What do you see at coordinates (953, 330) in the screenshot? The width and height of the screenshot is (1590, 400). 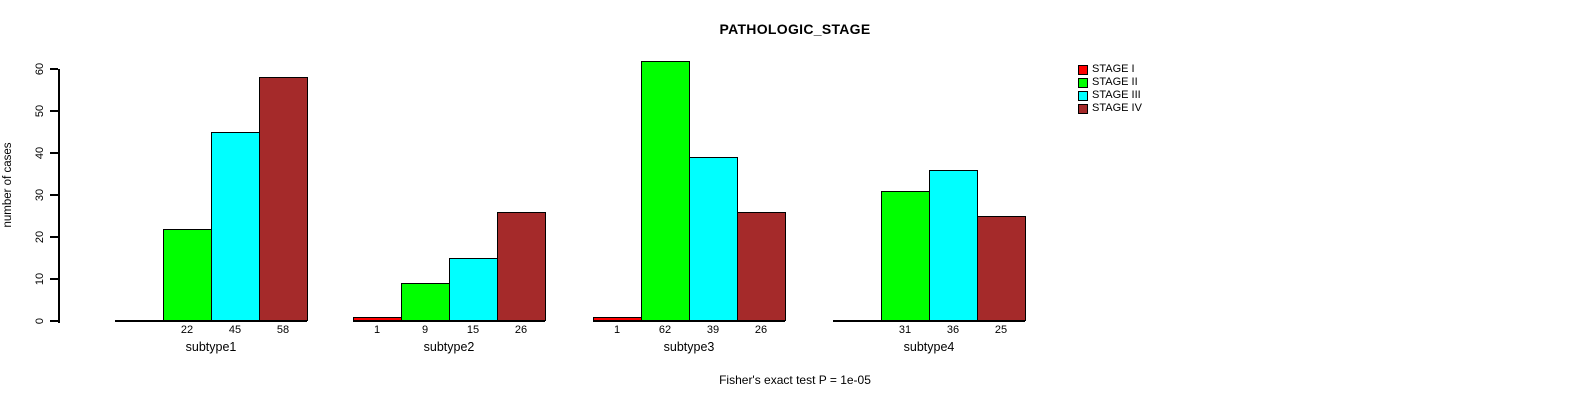 I see `bar-value-label: 36` at bounding box center [953, 330].